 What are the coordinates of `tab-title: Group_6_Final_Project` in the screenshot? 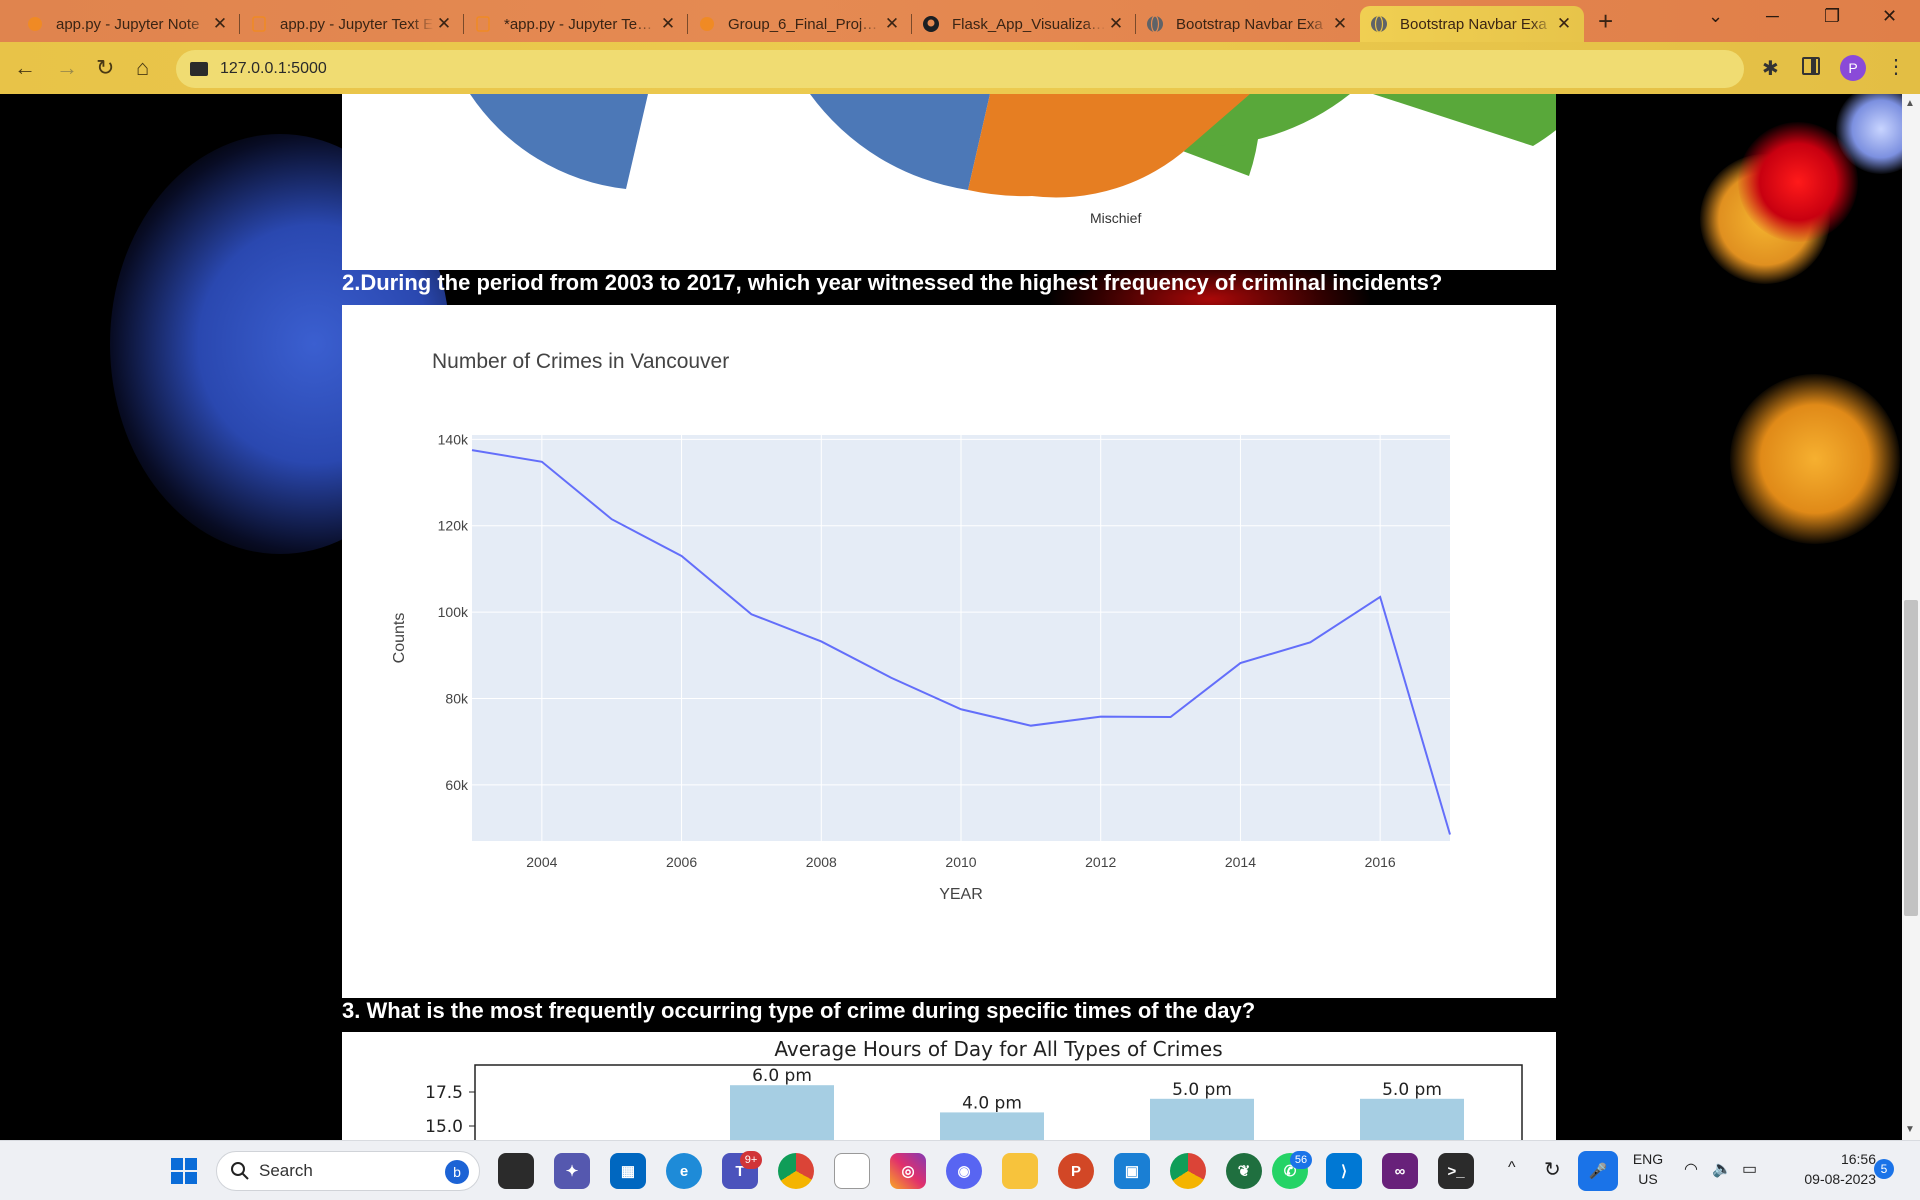 It's located at (805, 24).